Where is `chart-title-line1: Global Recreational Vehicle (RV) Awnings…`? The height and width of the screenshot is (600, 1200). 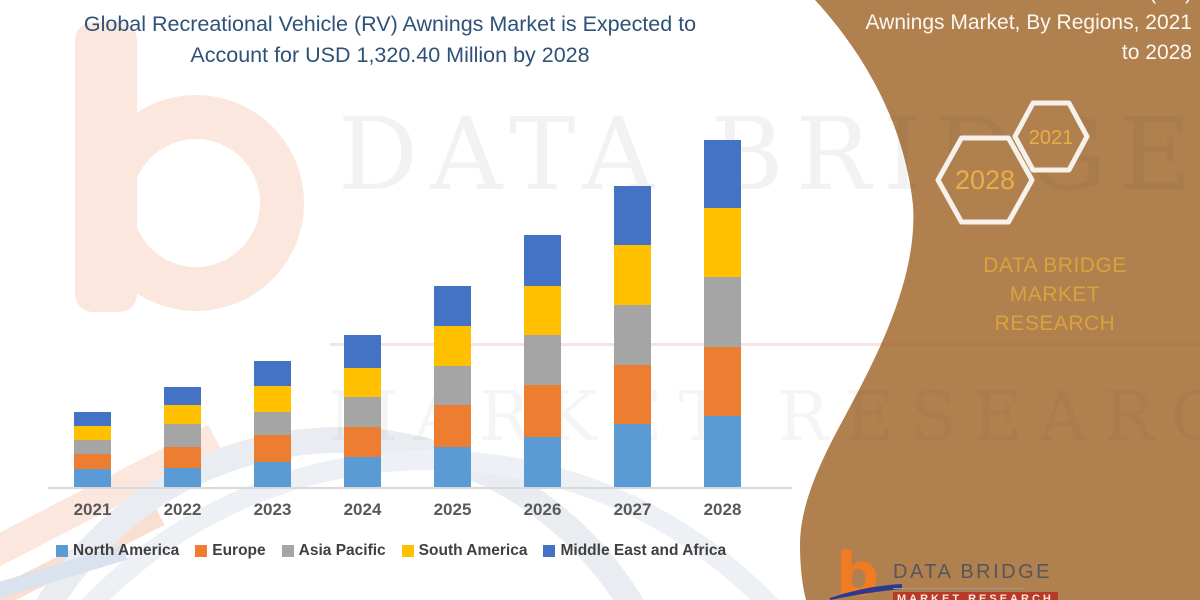 chart-title-line1: Global Recreational Vehicle (RV) Awnings… is located at coordinates (390, 24).